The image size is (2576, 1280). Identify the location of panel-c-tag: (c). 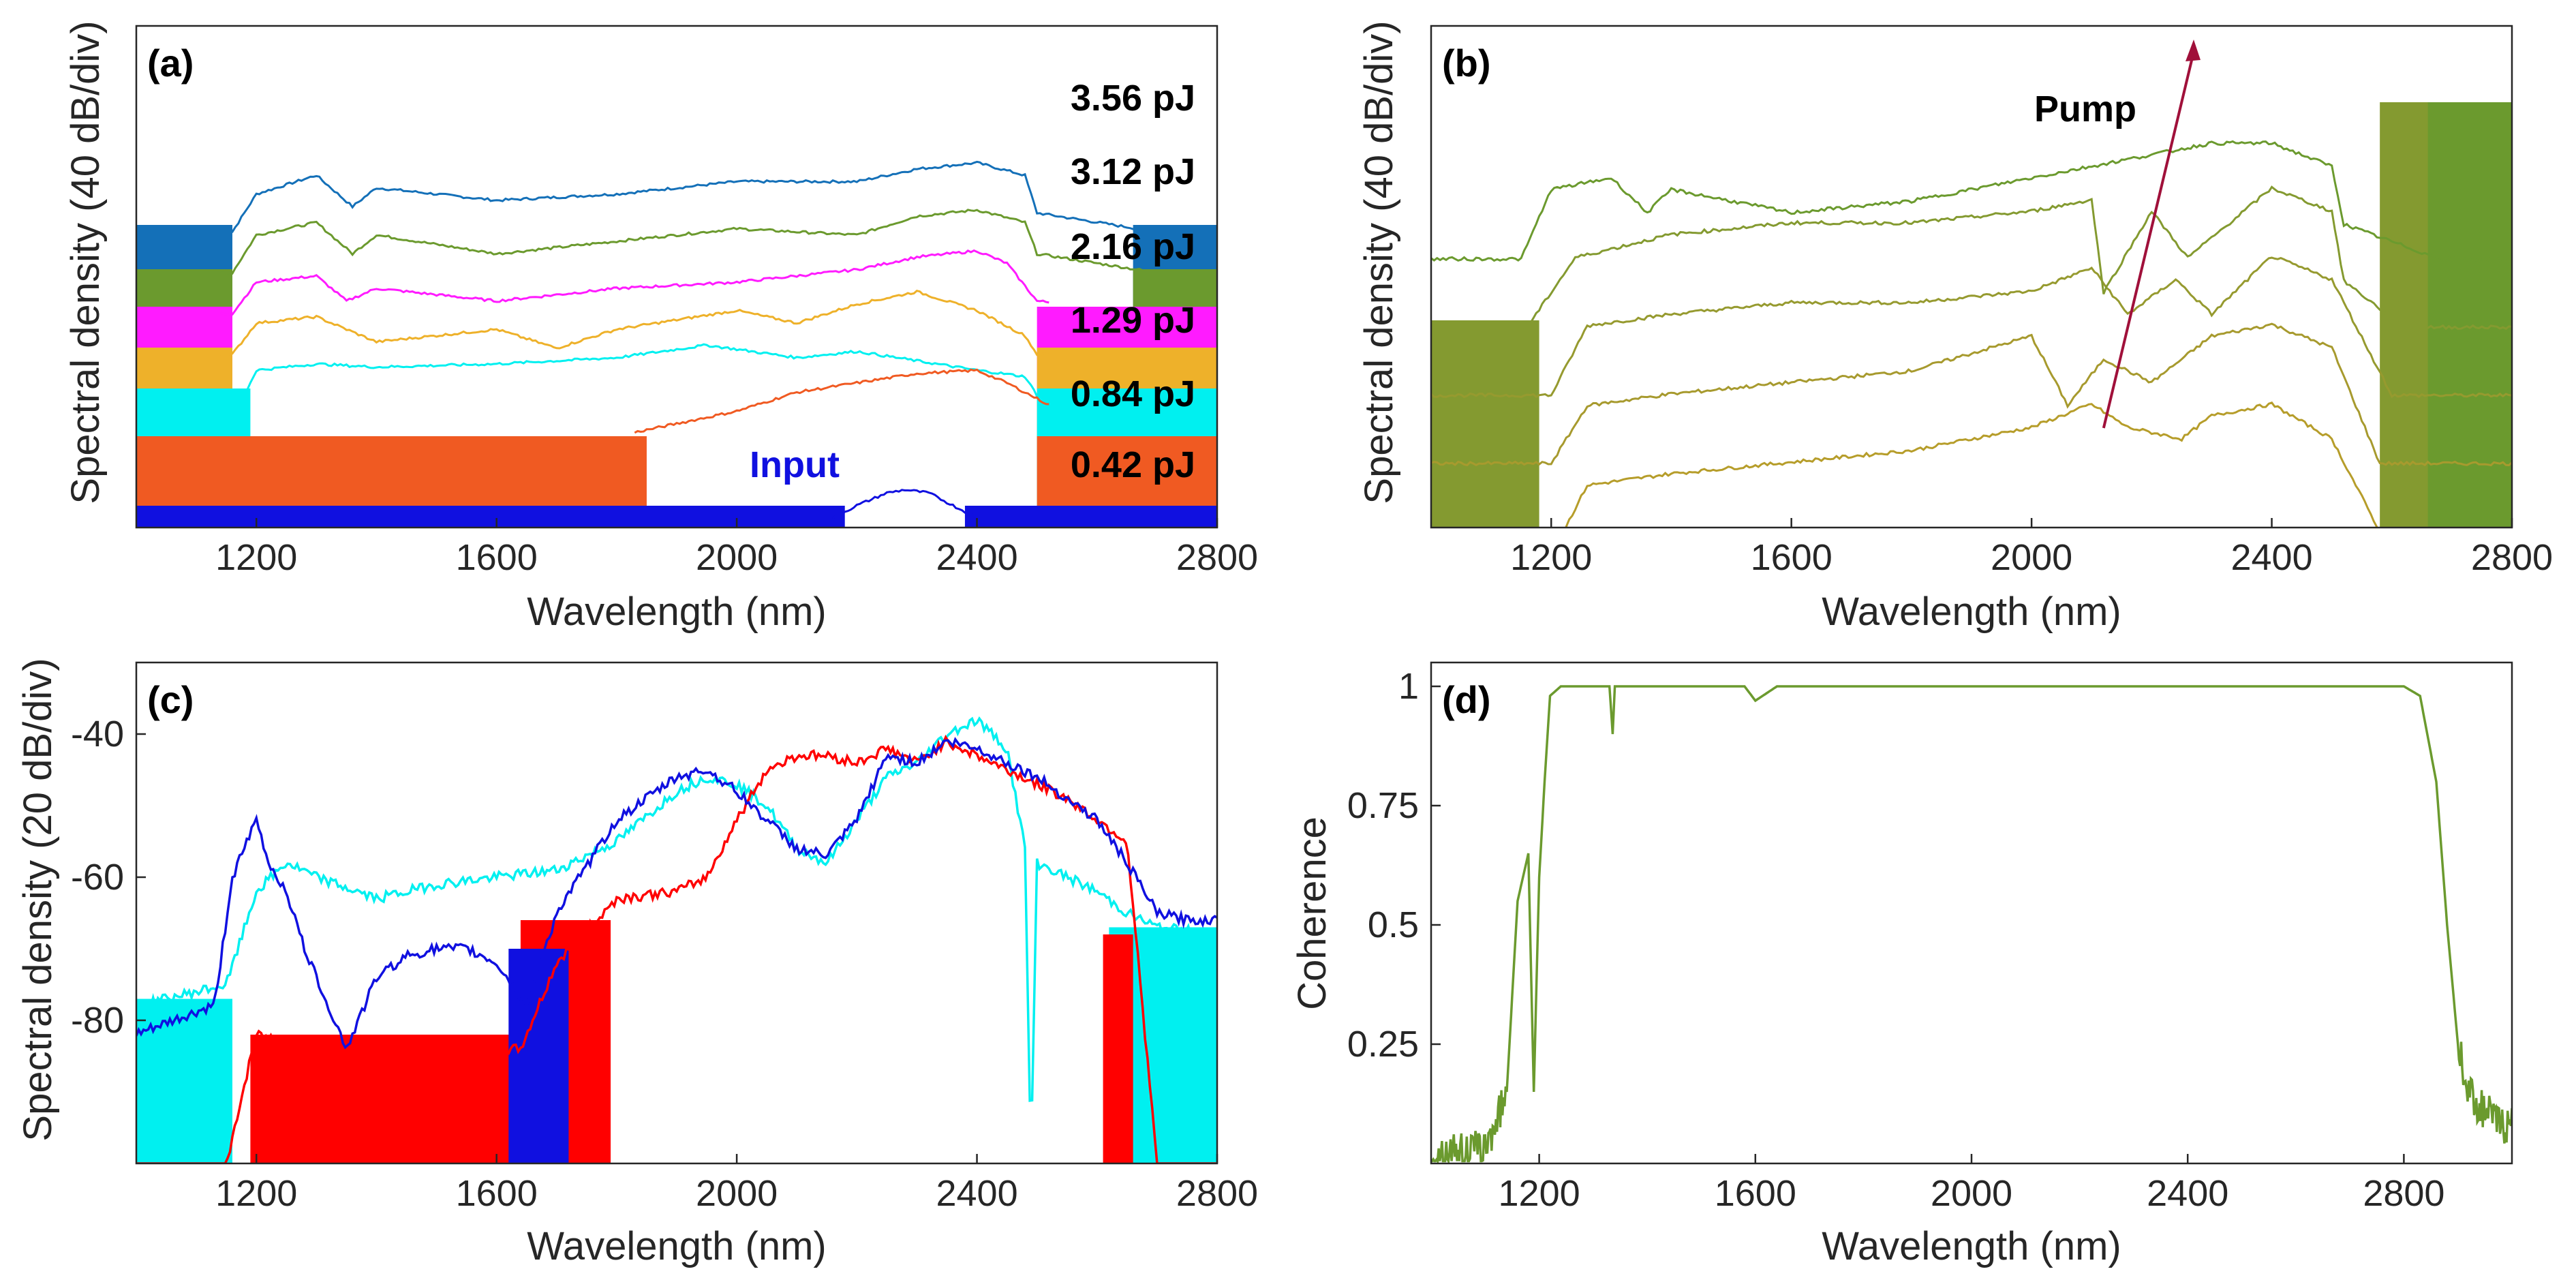
(170, 699).